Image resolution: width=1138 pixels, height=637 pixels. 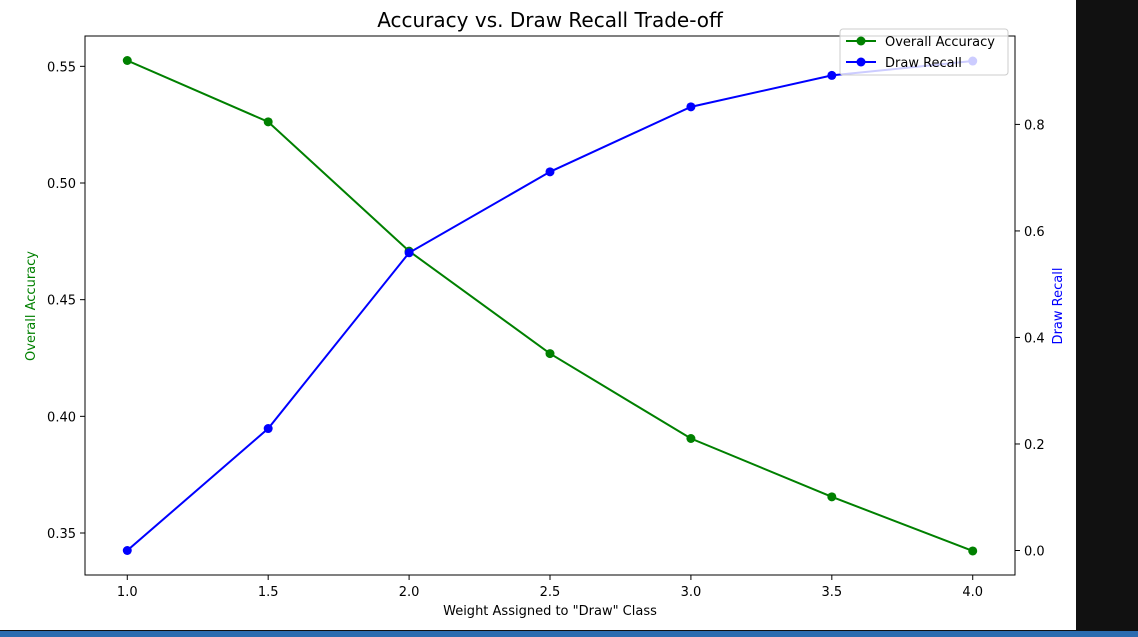 I want to click on x-axis-label: Weight Assigned to "Draw" Class, so click(x=550, y=611).